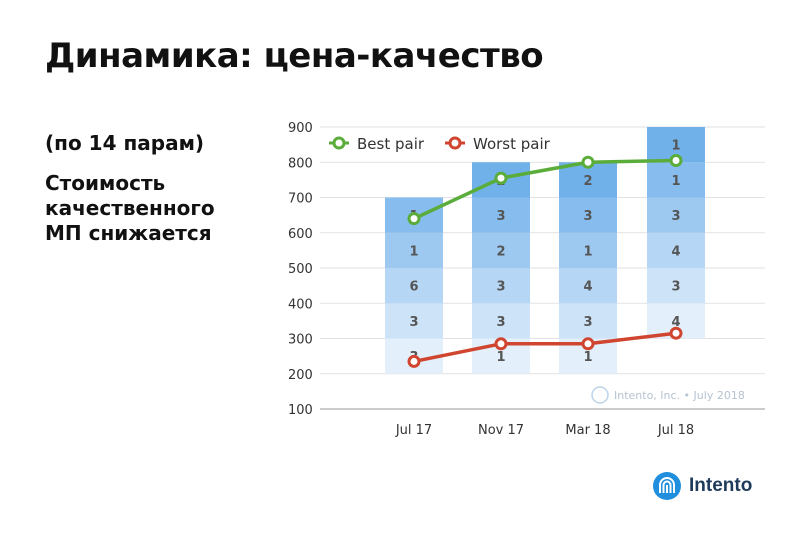 This screenshot has width=800, height=533. Describe the element at coordinates (128, 233) in the screenshot. I see `note-line: МП снижается` at that location.